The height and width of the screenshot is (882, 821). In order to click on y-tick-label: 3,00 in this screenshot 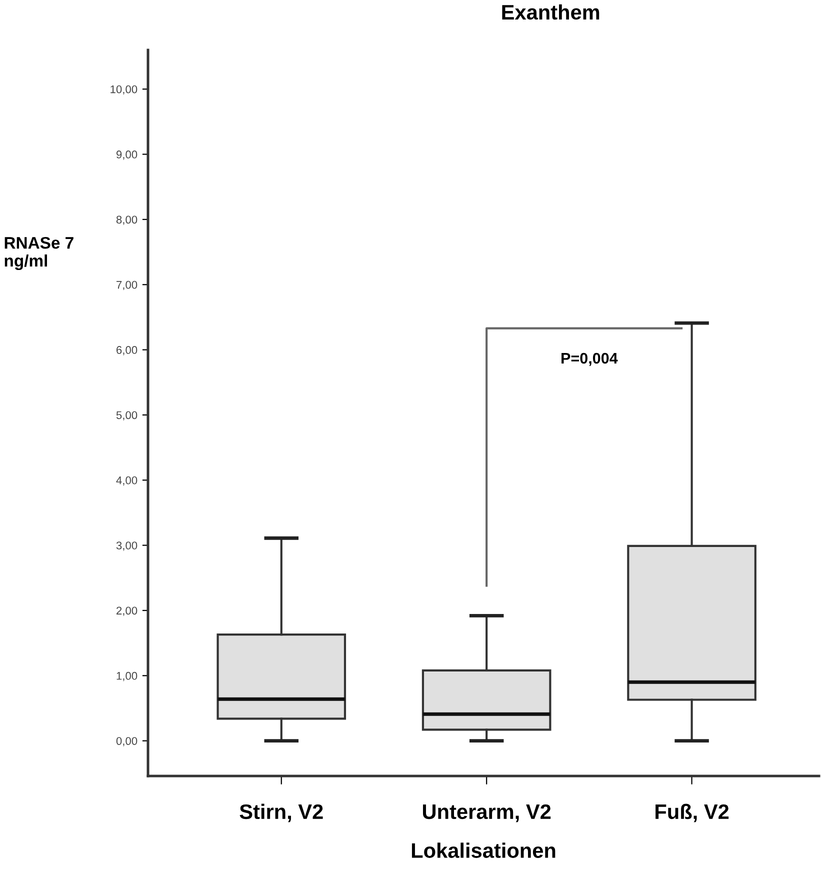, I will do `click(127, 546)`.